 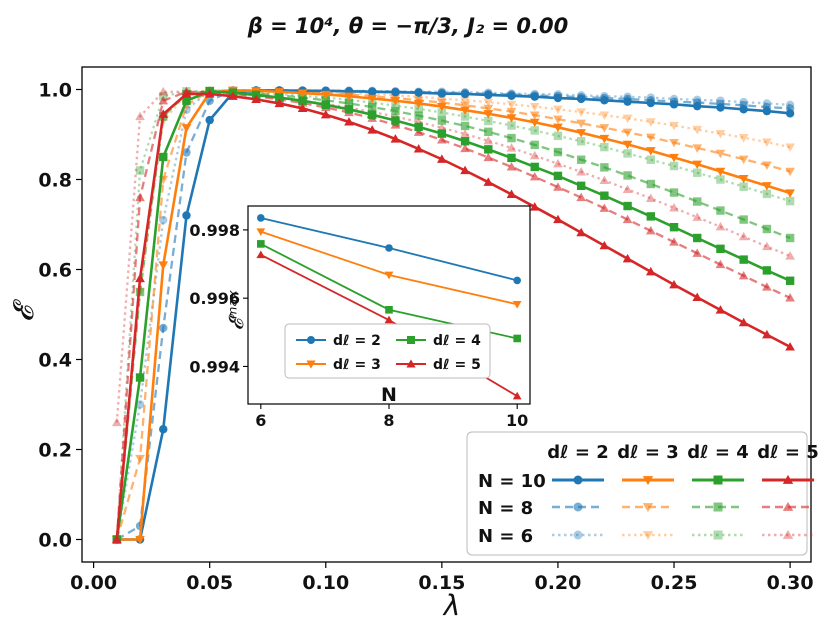 I want to click on inset-x-tick-label: 10, so click(x=517, y=420).